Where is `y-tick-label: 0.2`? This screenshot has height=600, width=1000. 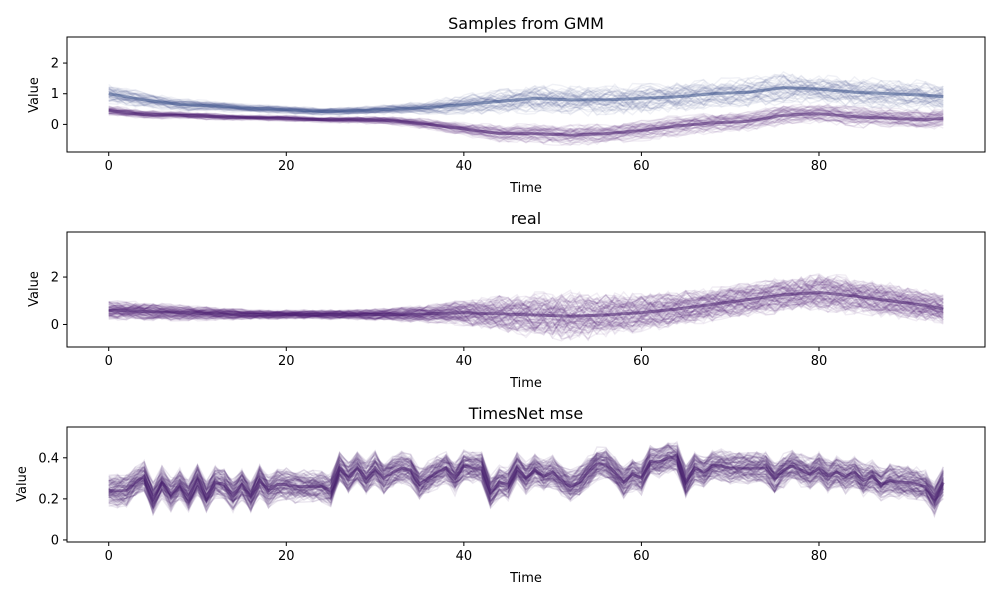 y-tick-label: 0.2 is located at coordinates (48, 499).